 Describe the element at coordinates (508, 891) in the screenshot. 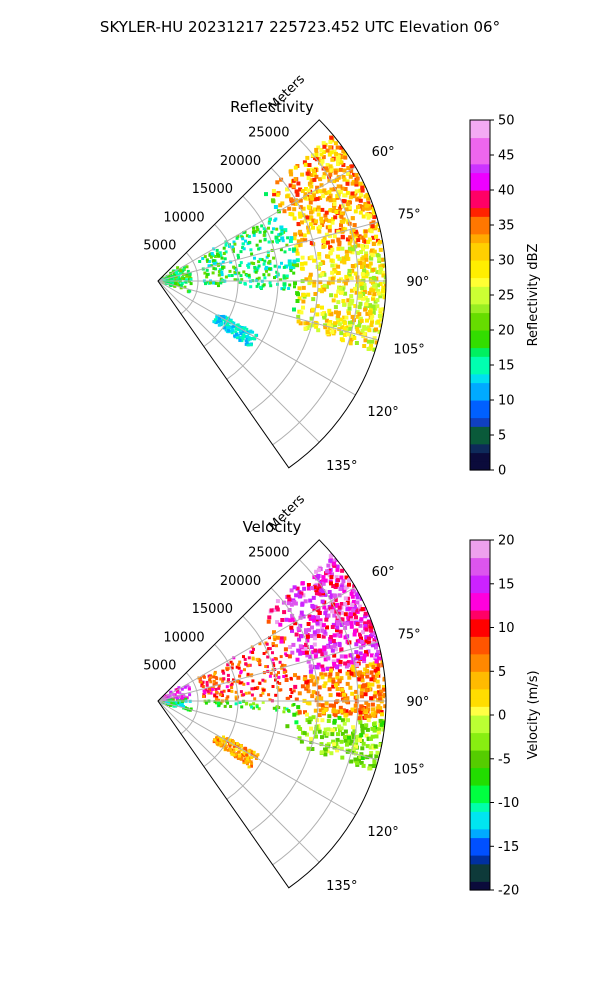

I see `colorbar-tick-label: -20` at that location.